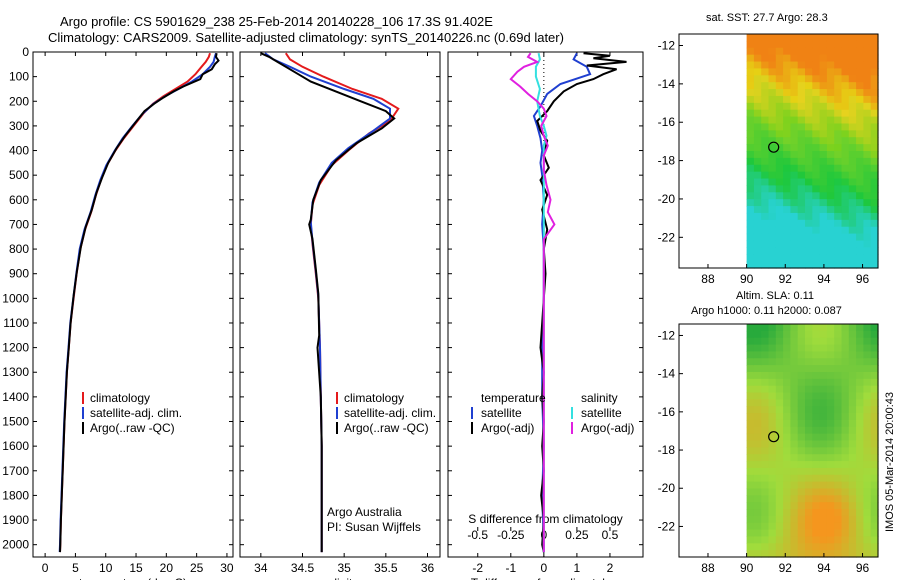 The height and width of the screenshot is (580, 900). I want to click on sla-map-xtick-label: 96, so click(863, 568).